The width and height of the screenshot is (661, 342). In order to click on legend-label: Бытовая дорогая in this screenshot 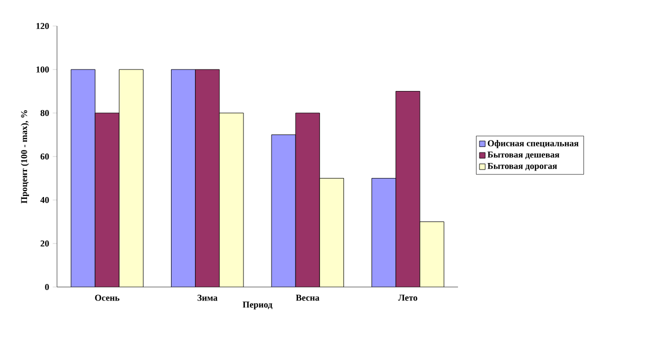, I will do `click(522, 167)`.